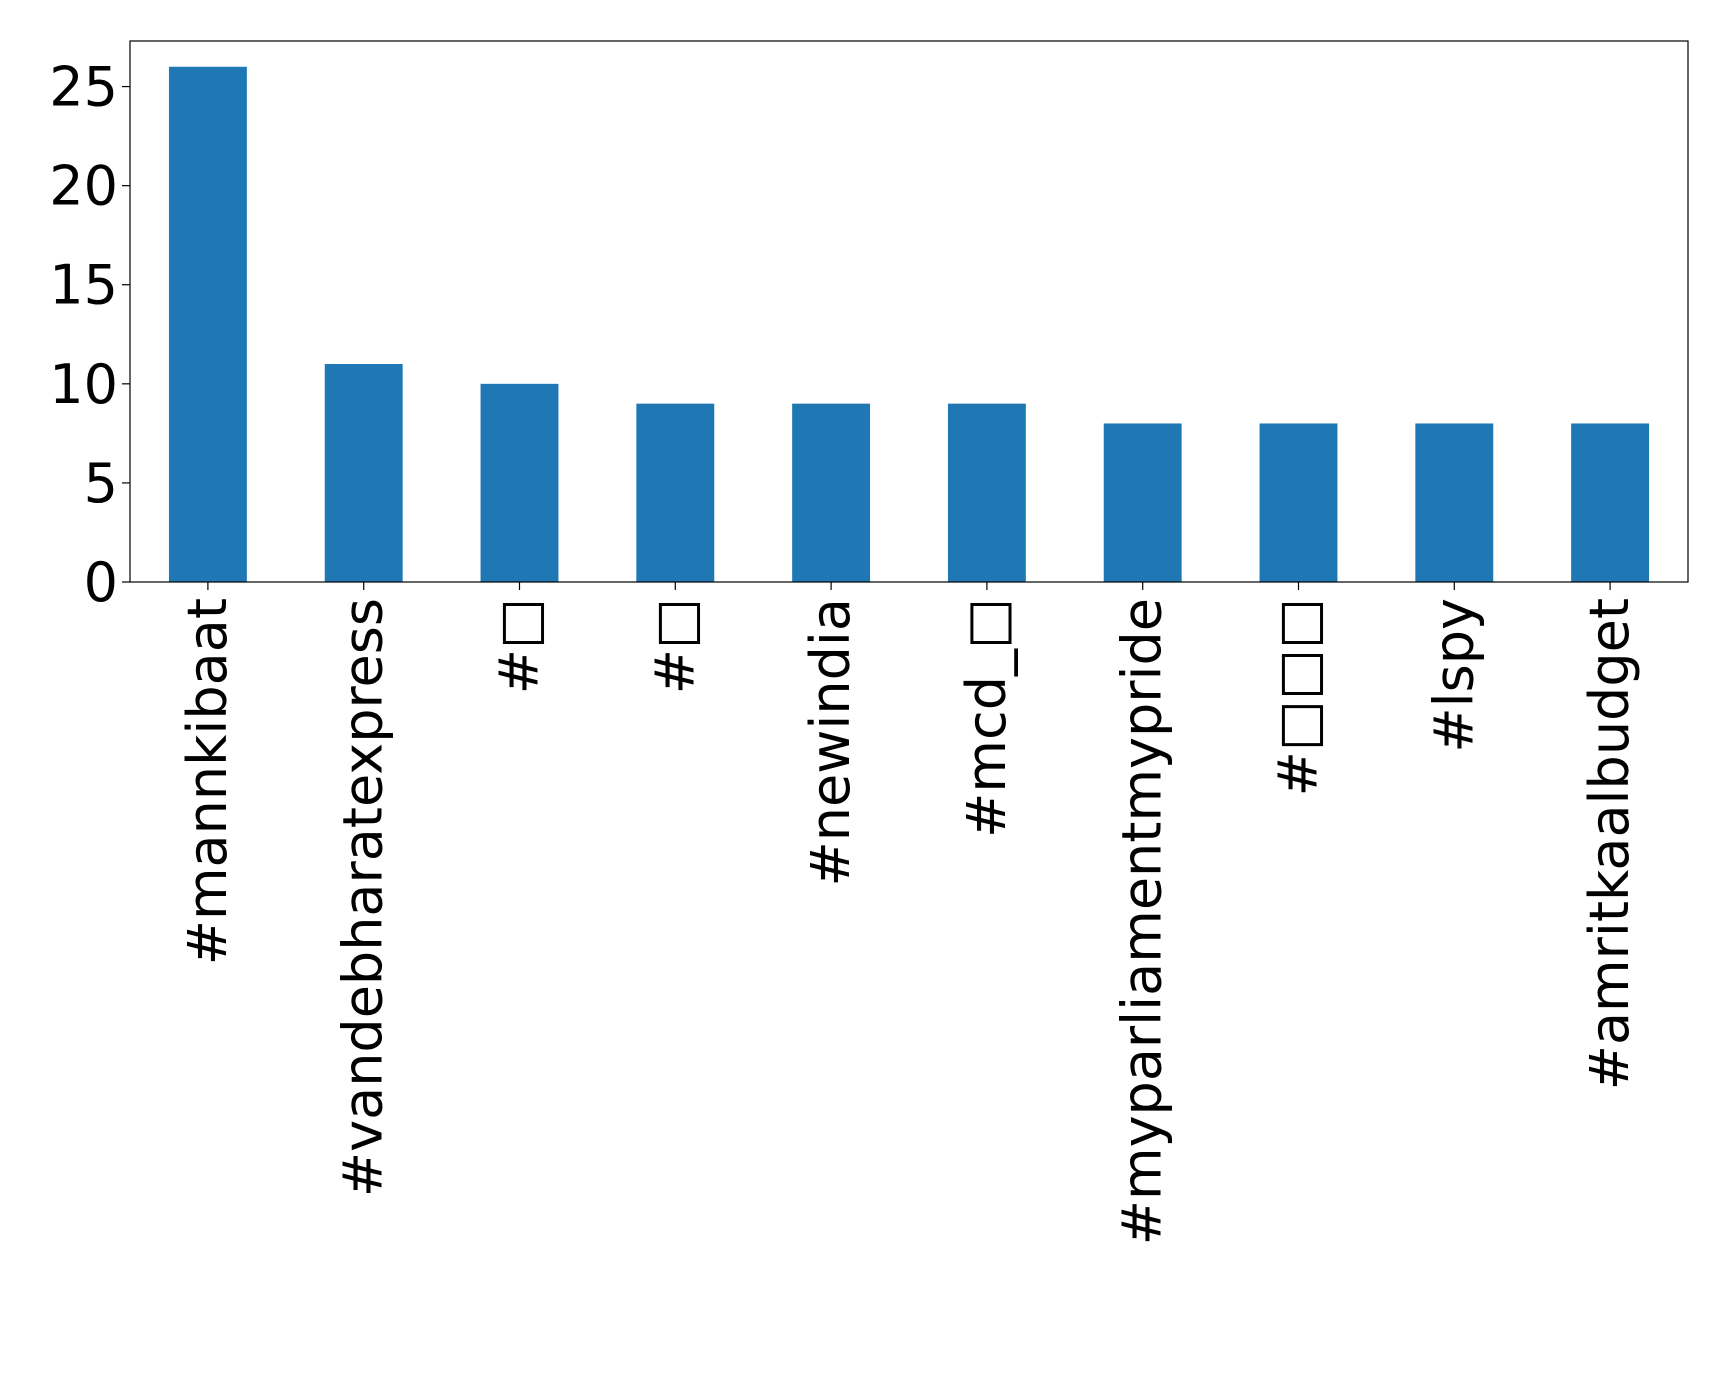  Describe the element at coordinates (83, 285) in the screenshot. I see `y-tick-label: 15` at that location.